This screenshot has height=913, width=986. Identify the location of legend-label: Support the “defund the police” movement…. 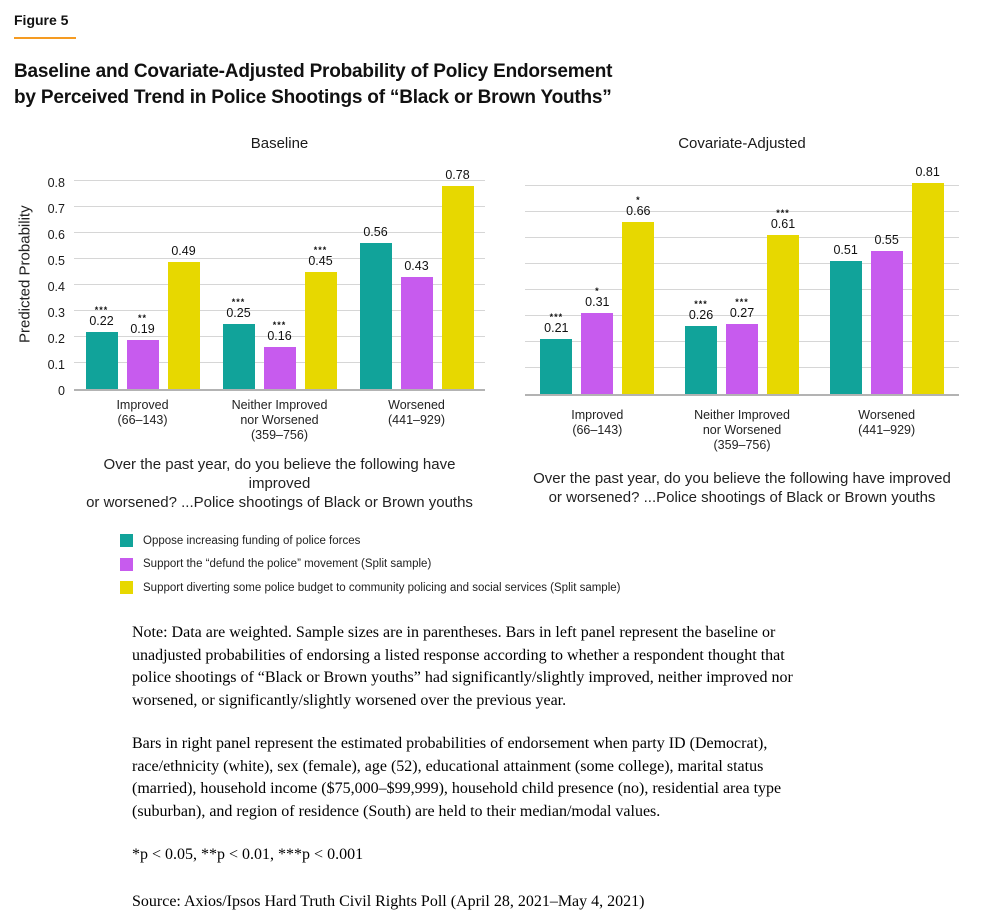
(287, 564).